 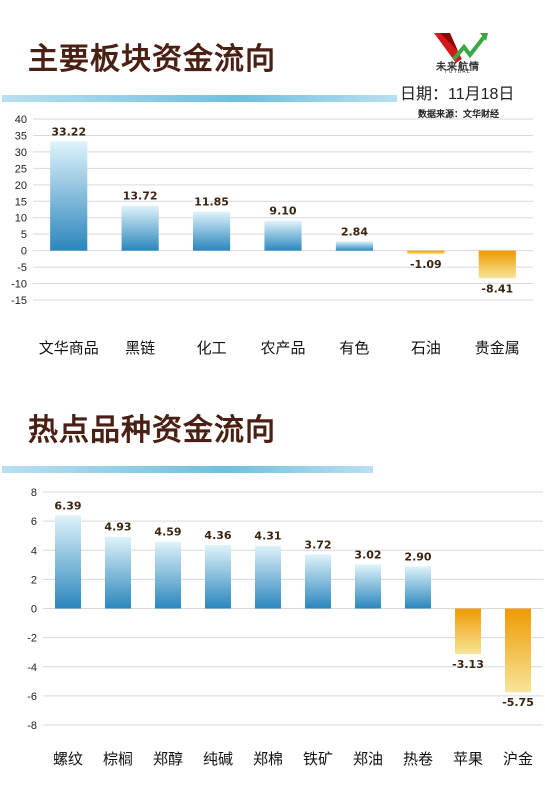 What do you see at coordinates (318, 581) in the screenshot?
I see `bar-铁矿` at bounding box center [318, 581].